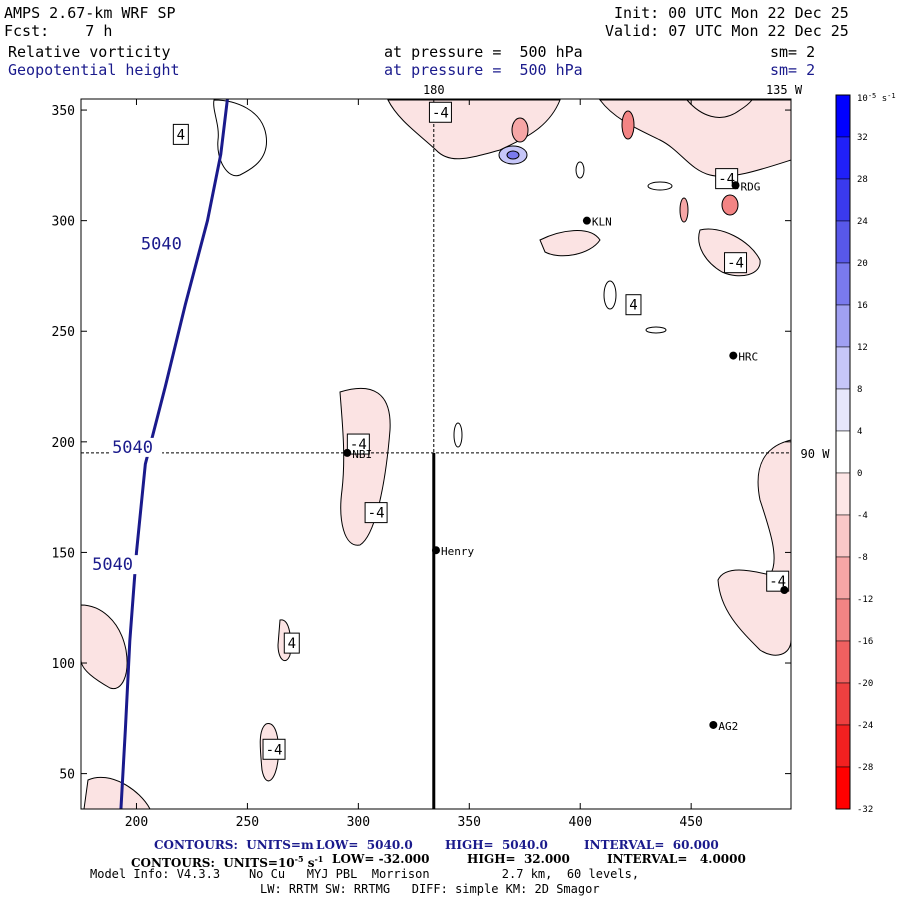 The height and width of the screenshot is (900, 900). What do you see at coordinates (865, 600) in the screenshot?
I see `colorbar-label: -12` at bounding box center [865, 600].